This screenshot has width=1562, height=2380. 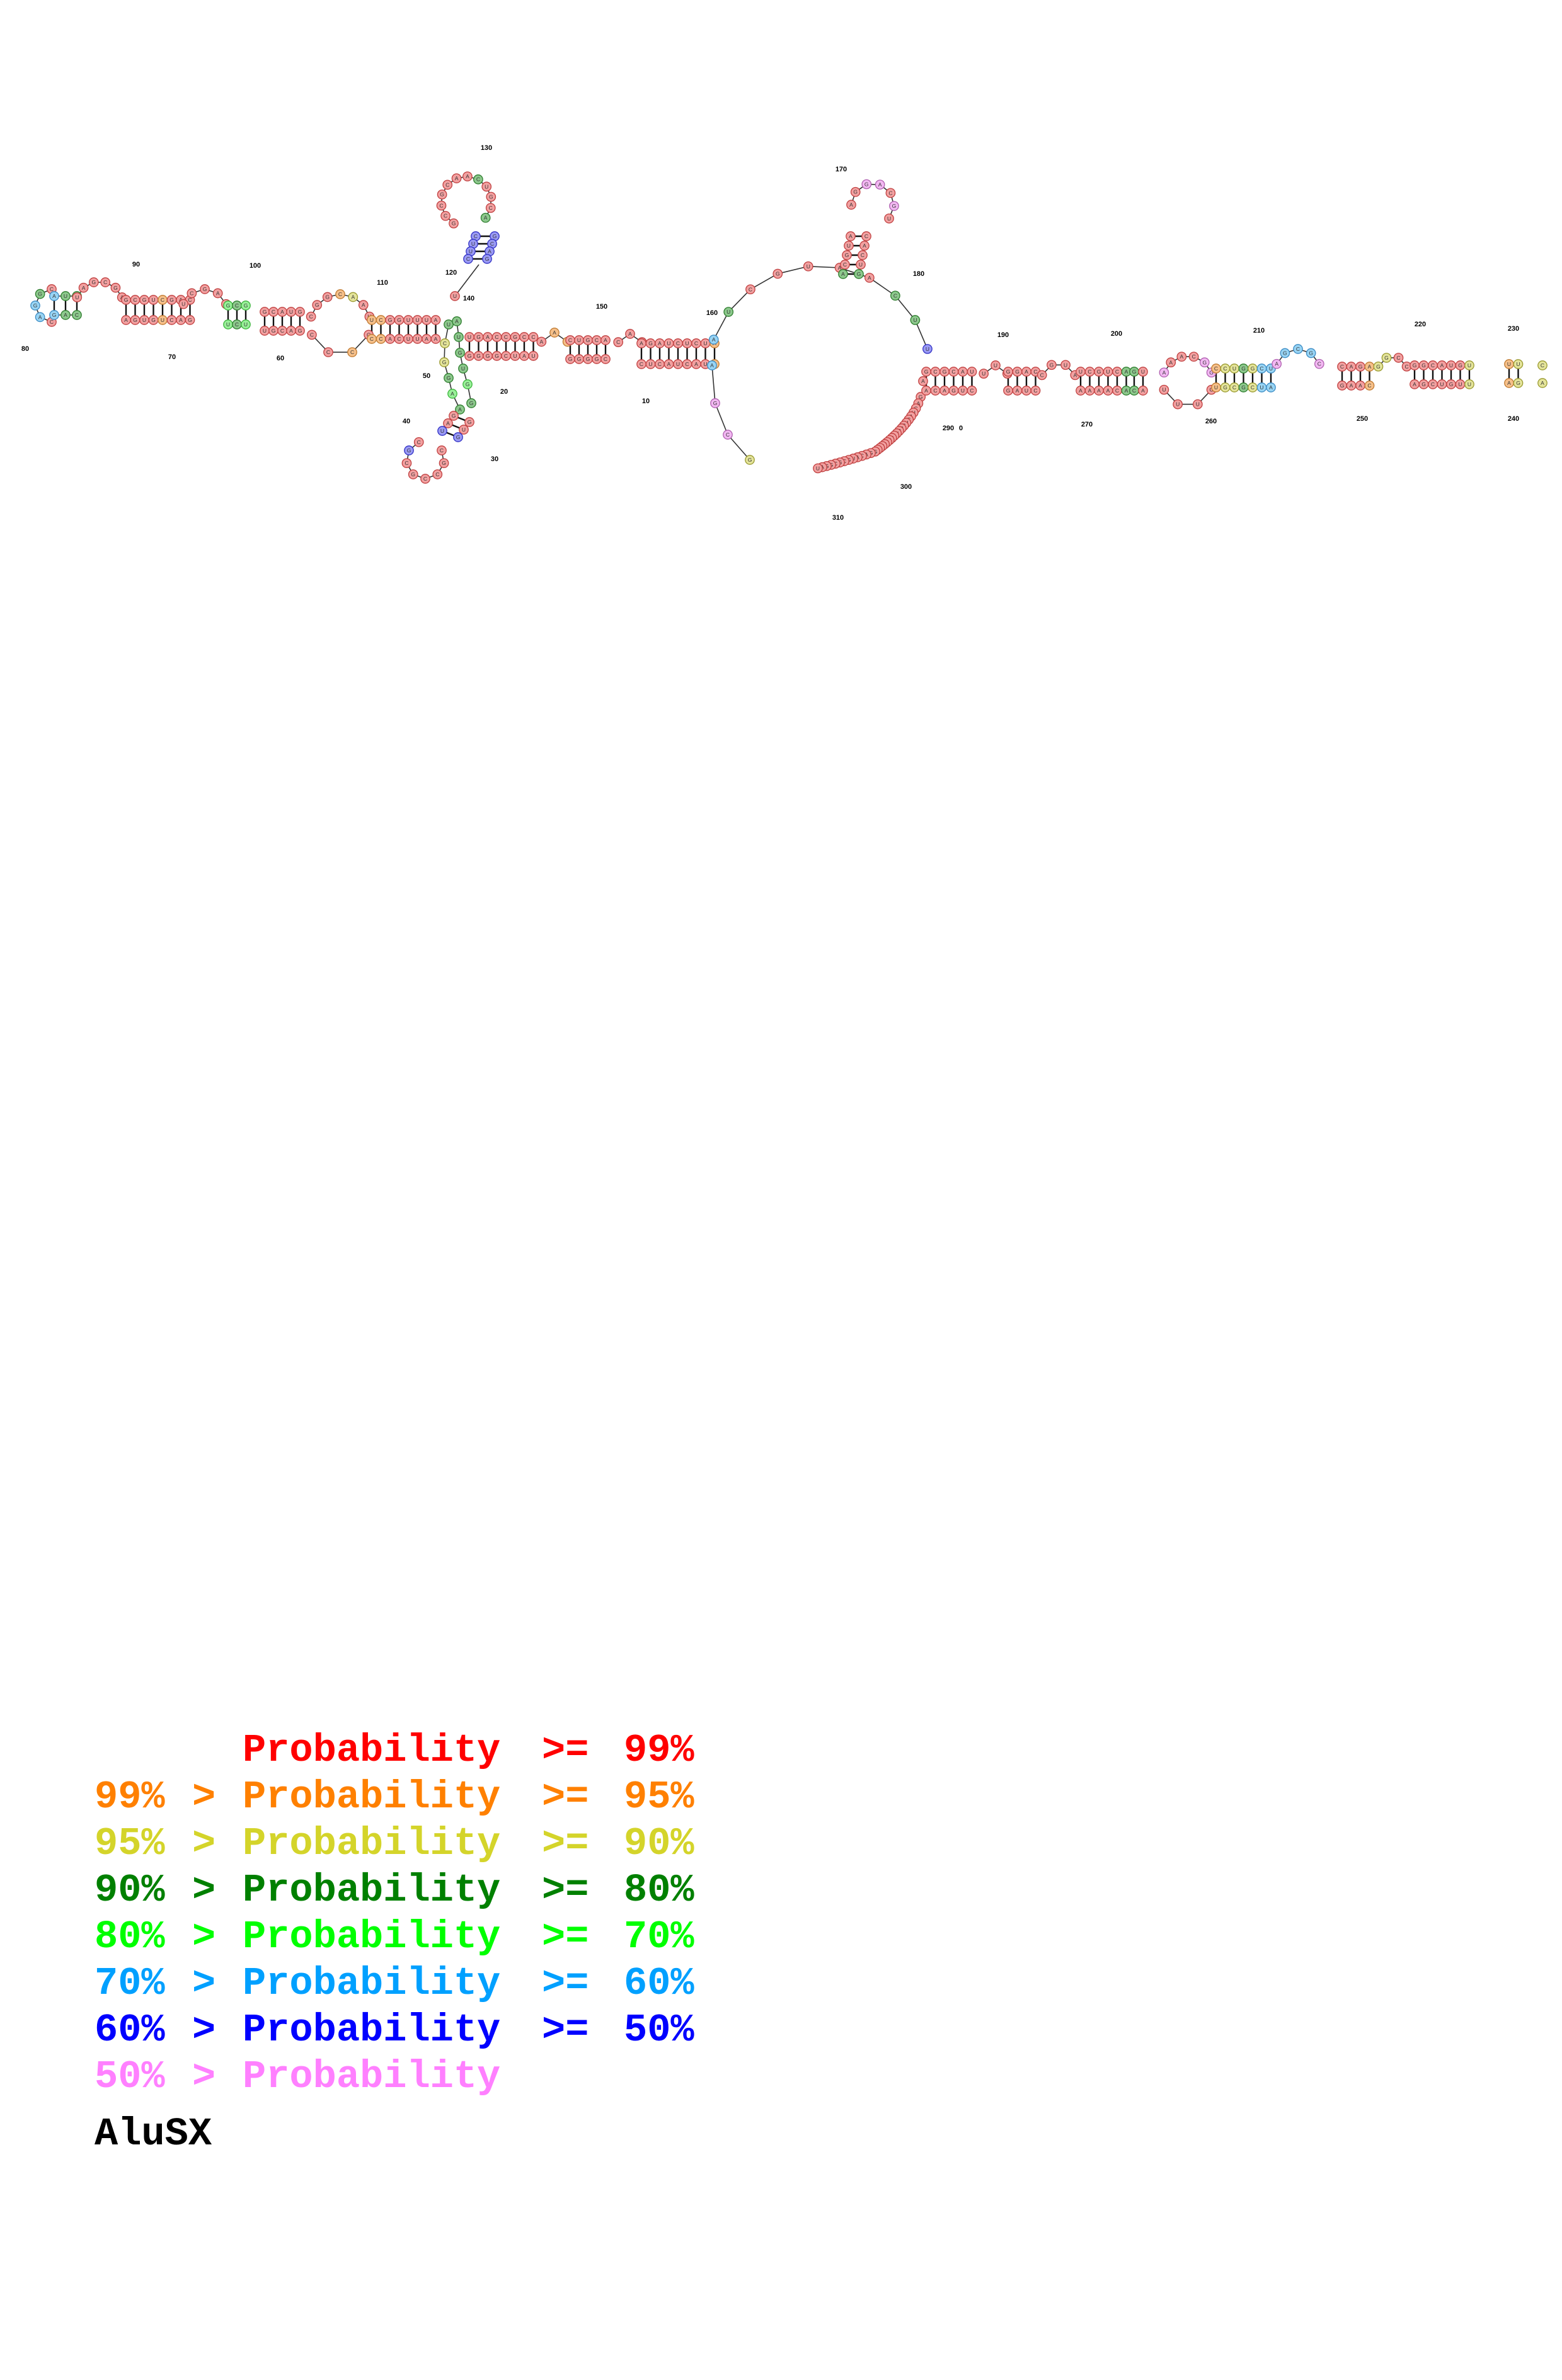 What do you see at coordinates (130, 1936) in the screenshot?
I see `legend-lower-bound: 80%` at bounding box center [130, 1936].